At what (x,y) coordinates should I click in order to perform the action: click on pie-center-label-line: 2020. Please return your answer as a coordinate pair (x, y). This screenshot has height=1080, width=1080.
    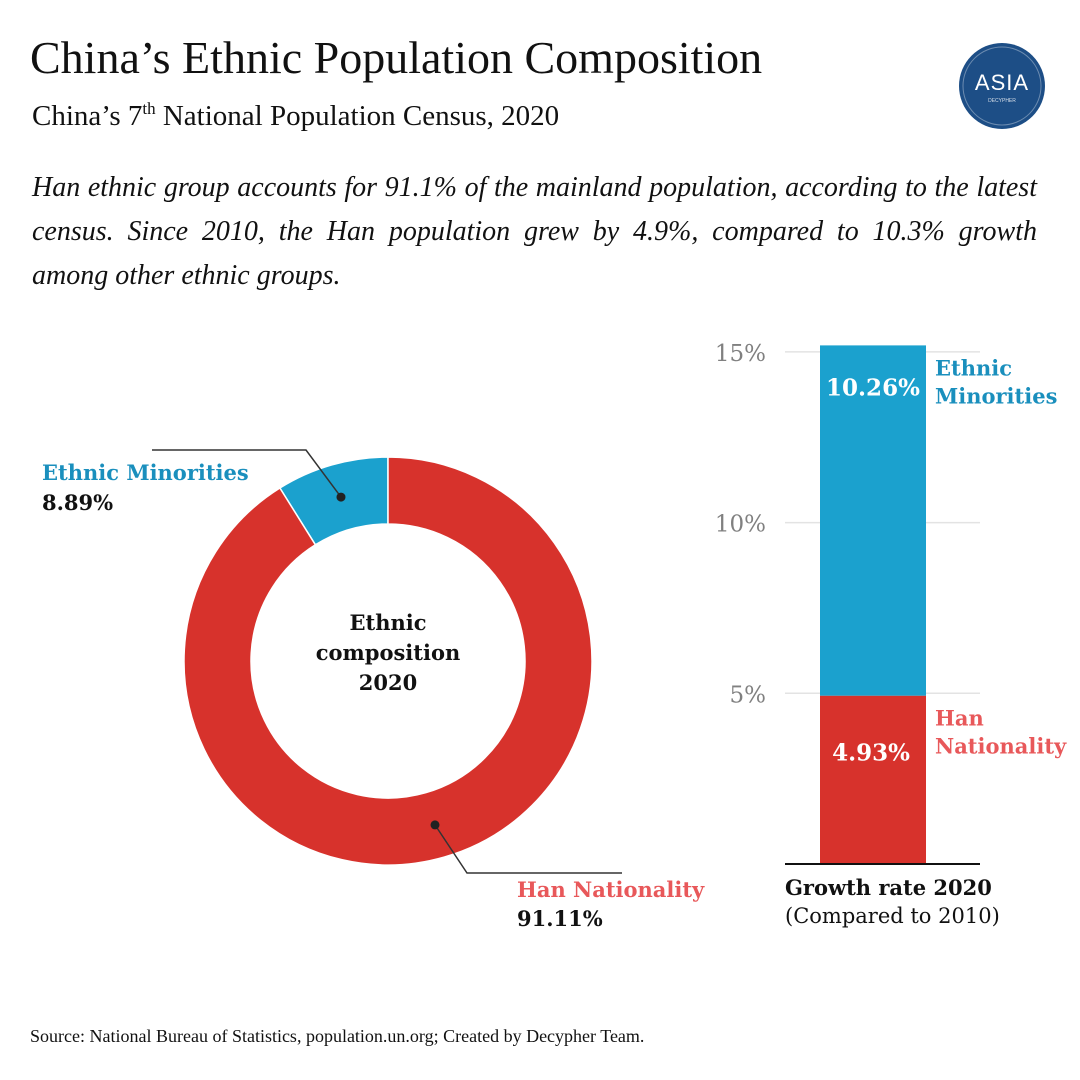
    Looking at the image, I should click on (388, 682).